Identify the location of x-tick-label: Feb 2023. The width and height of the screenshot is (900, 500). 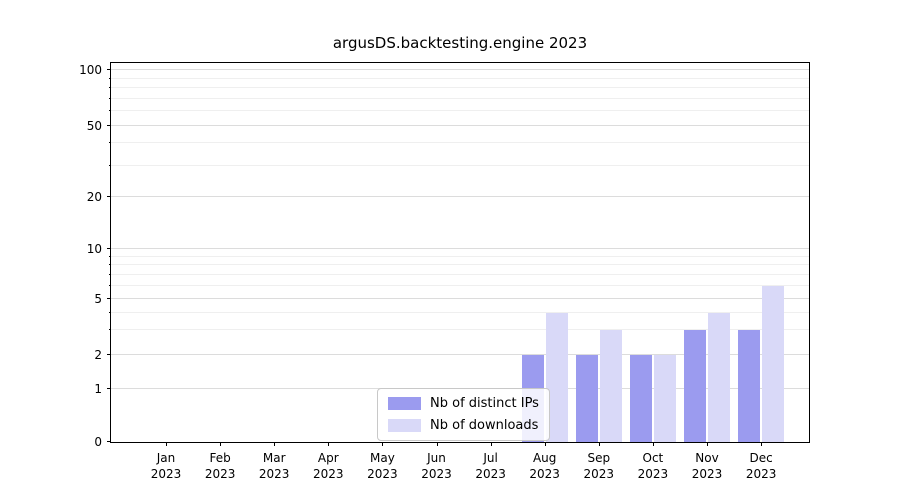
(220, 466).